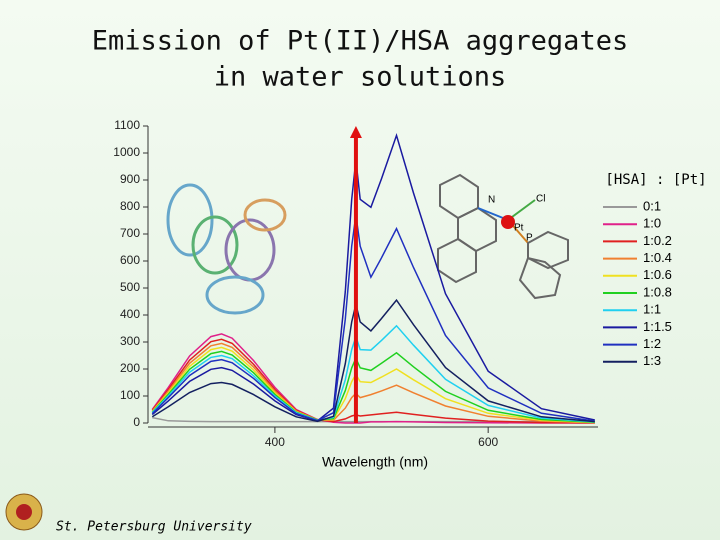  I want to click on y-tick-label: 600, so click(130, 260).